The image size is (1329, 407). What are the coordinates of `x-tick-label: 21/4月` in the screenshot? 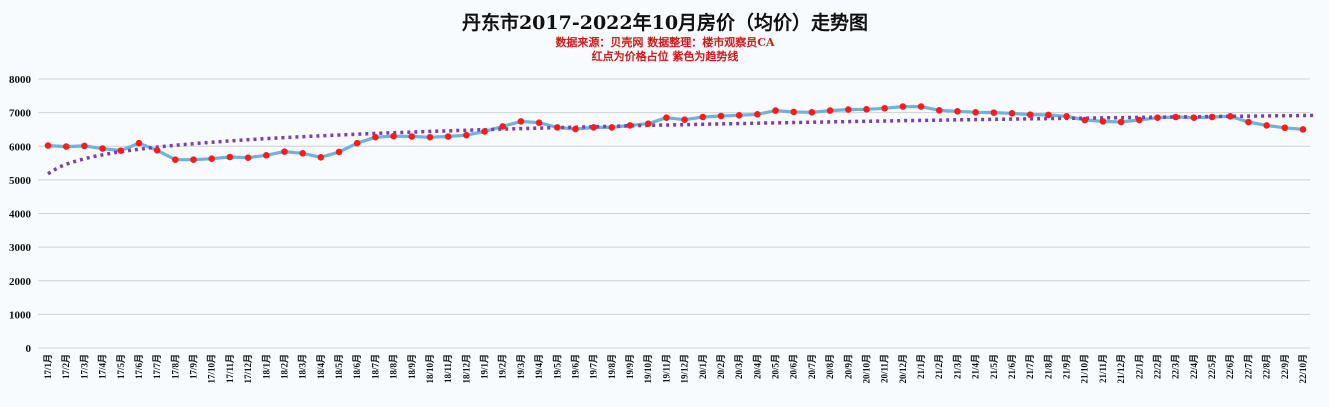 It's located at (976, 366).